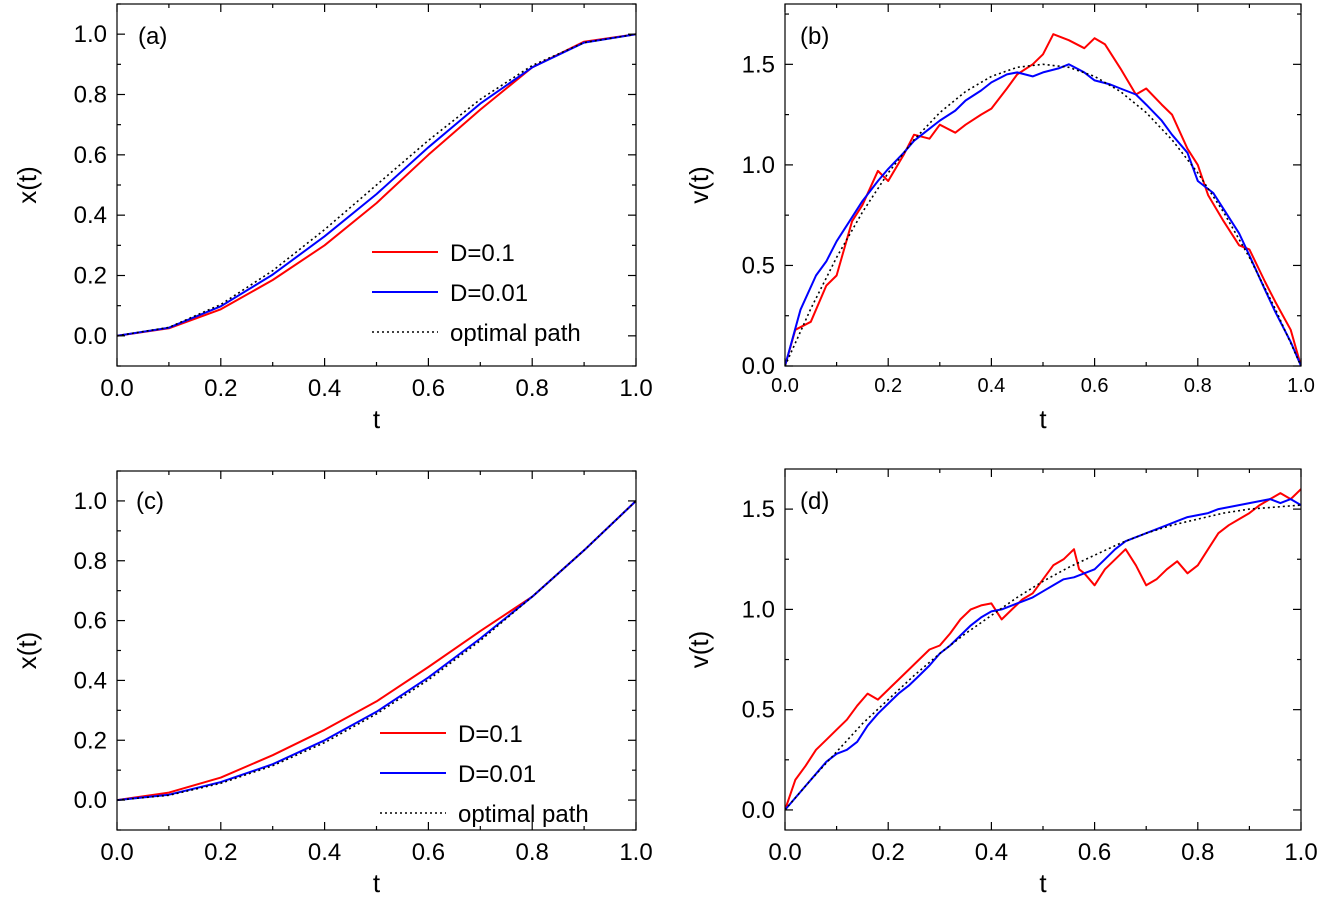  Describe the element at coordinates (814, 501) in the screenshot. I see `panel-tag: (d)` at that location.